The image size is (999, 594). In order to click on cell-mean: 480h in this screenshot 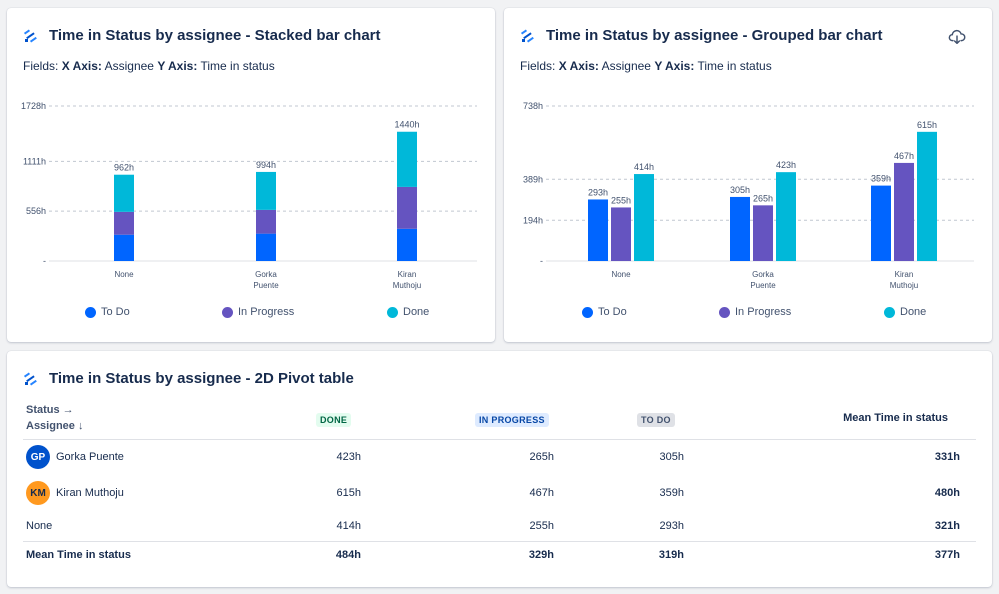, I will do `click(947, 493)`.